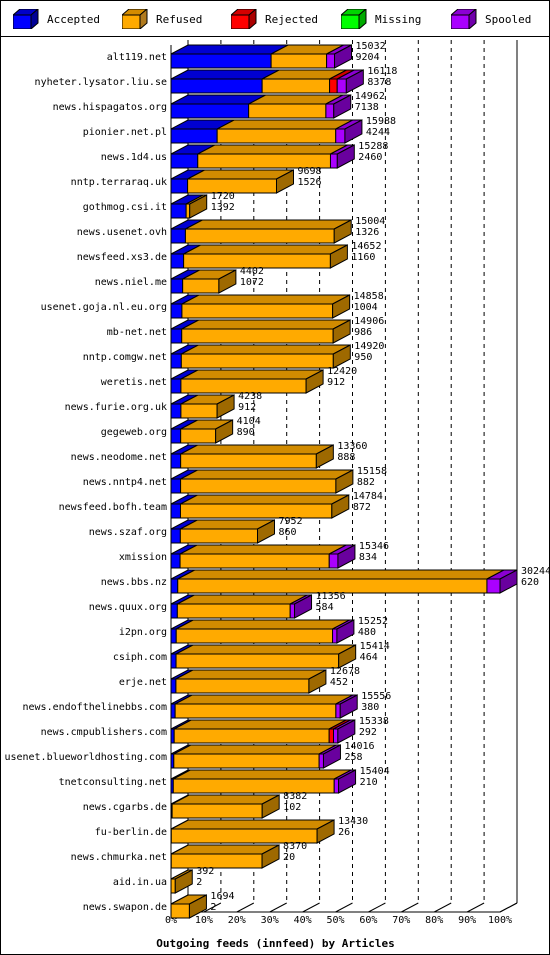 Image resolution: width=550 pixels, height=955 pixels. What do you see at coordinates (179, 19) in the screenshot?
I see `legend-label-refused: Refused` at bounding box center [179, 19].